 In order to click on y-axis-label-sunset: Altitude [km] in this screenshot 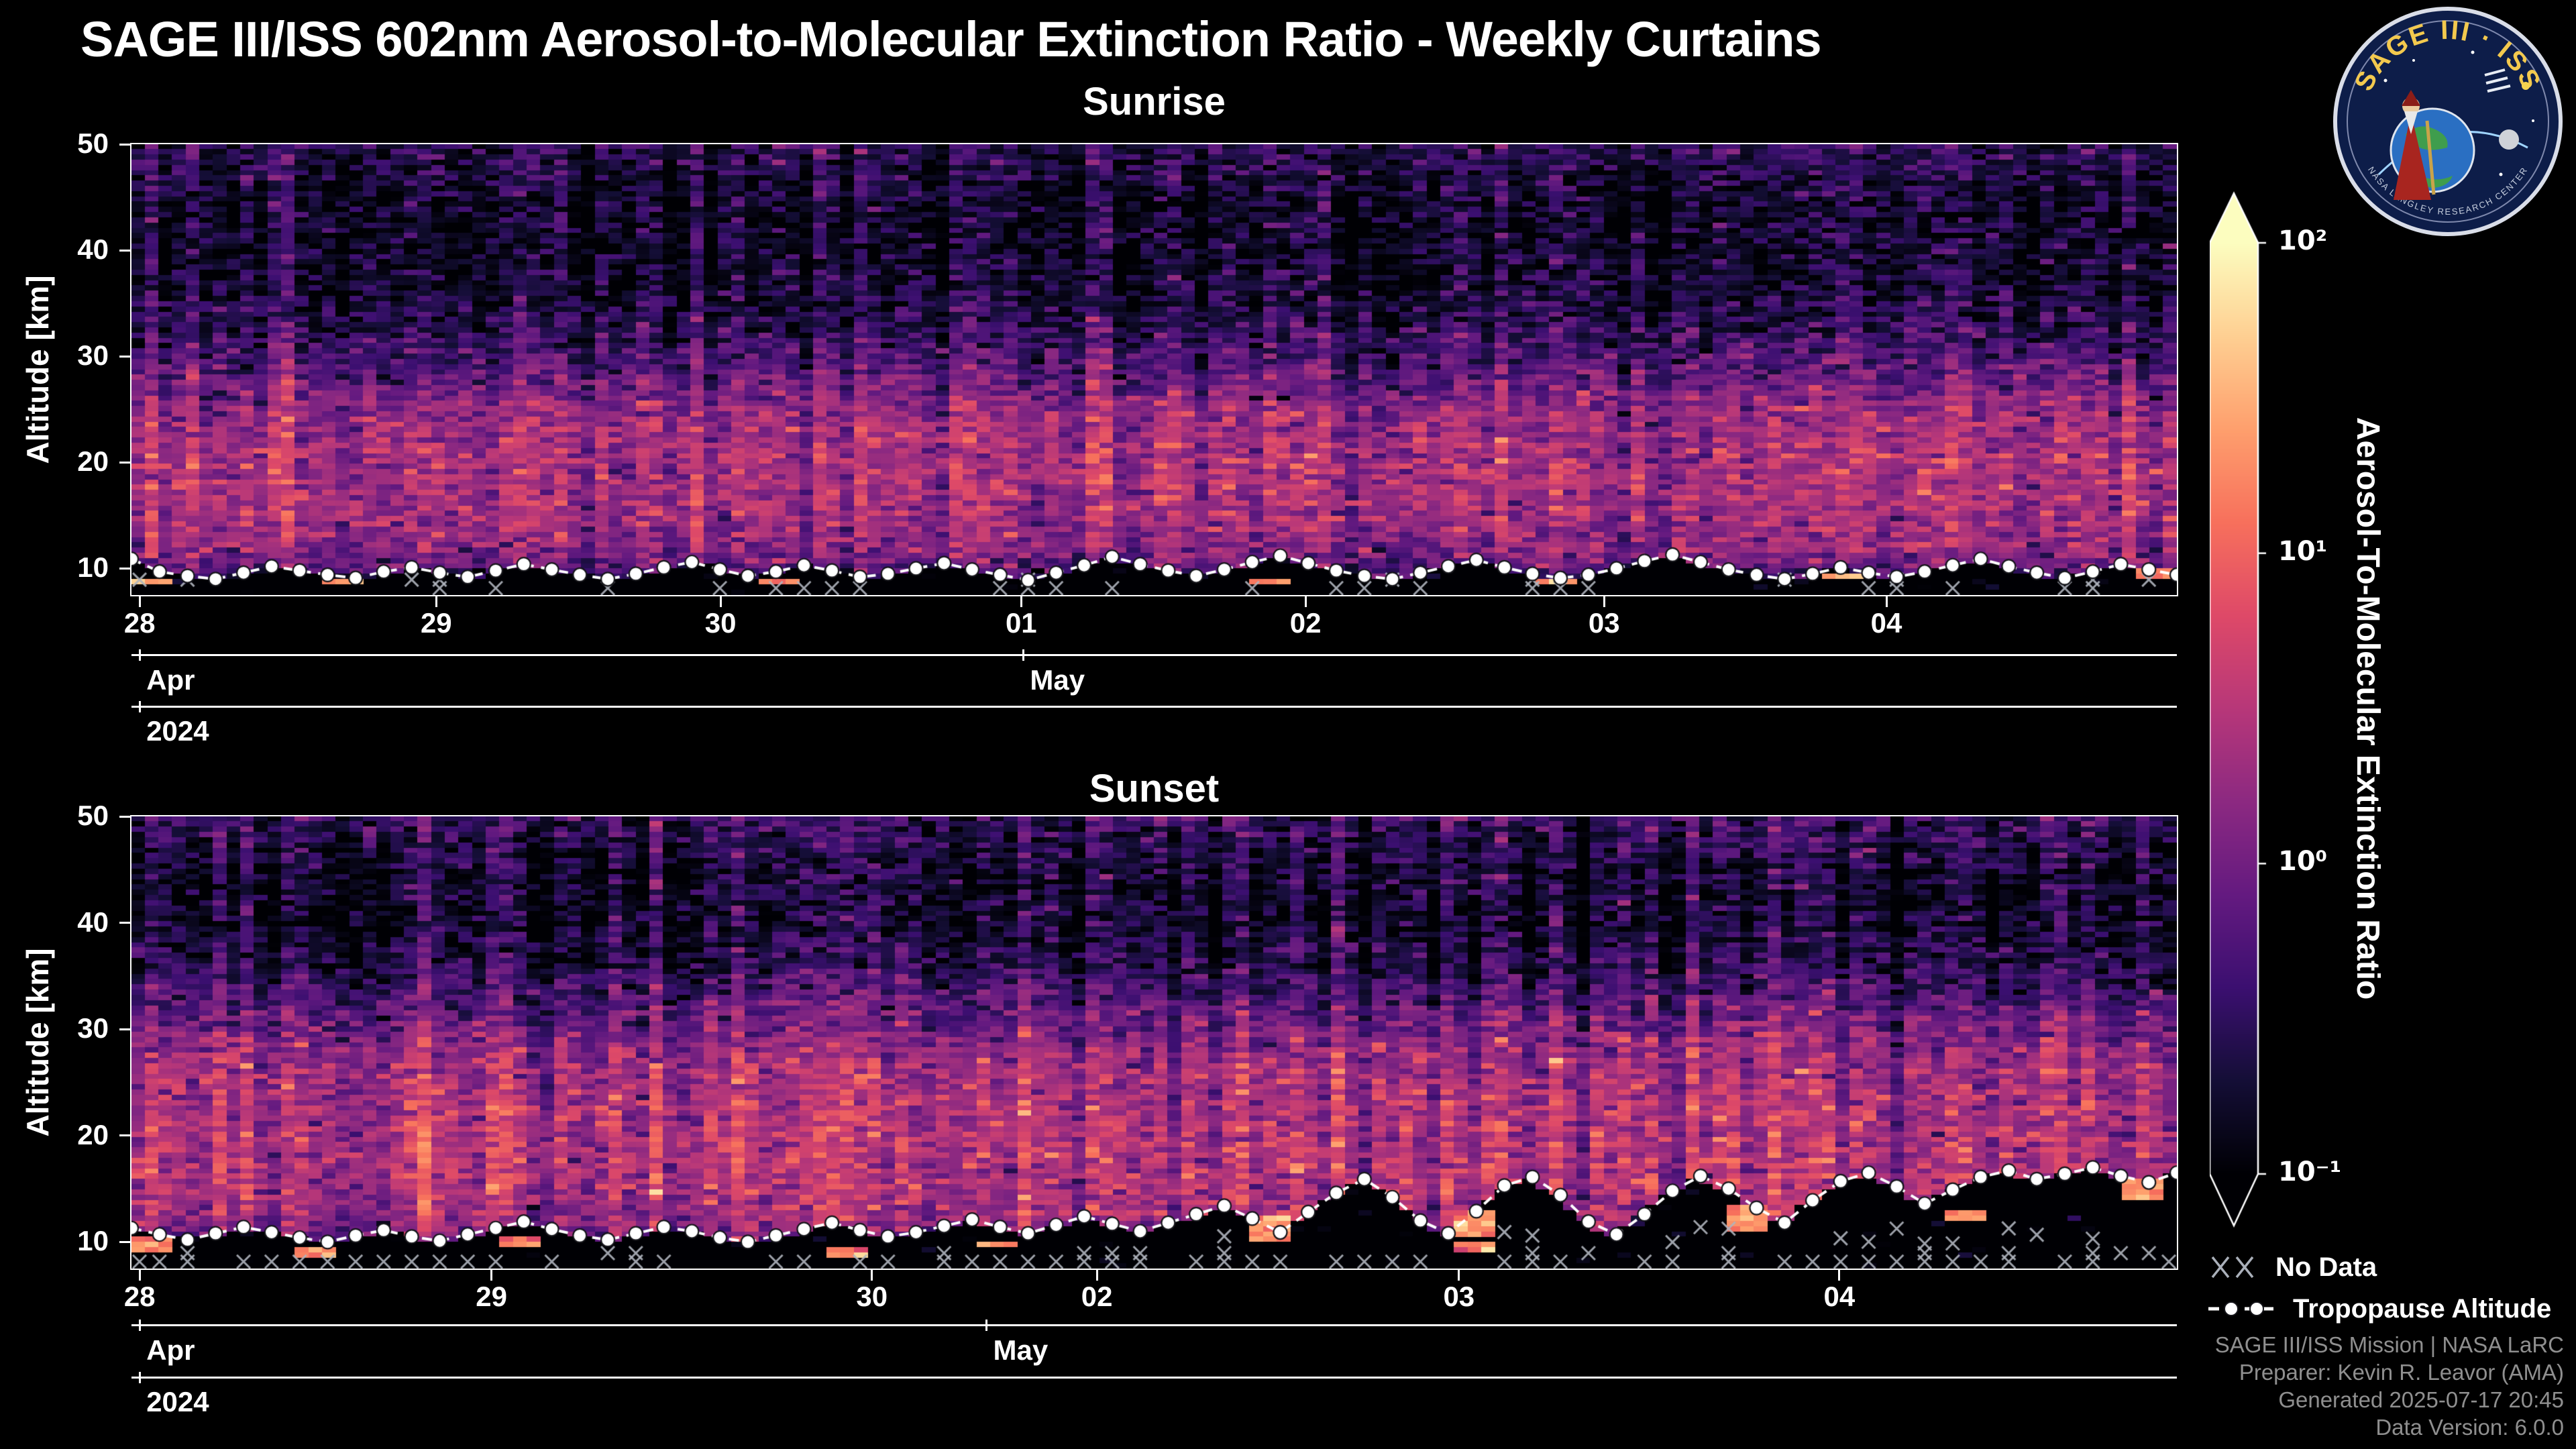, I will do `click(37, 1042)`.